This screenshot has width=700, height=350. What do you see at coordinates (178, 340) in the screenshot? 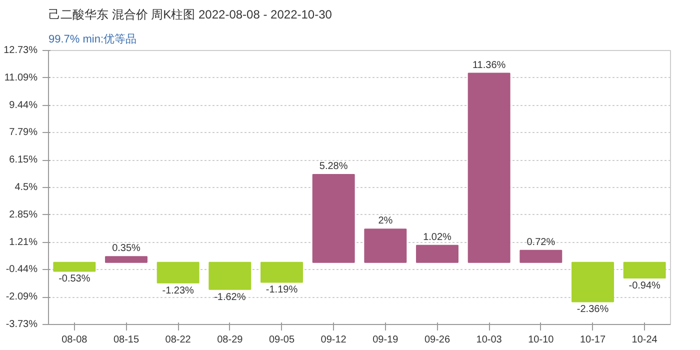
I see `x-tick-label: 08-22` at bounding box center [178, 340].